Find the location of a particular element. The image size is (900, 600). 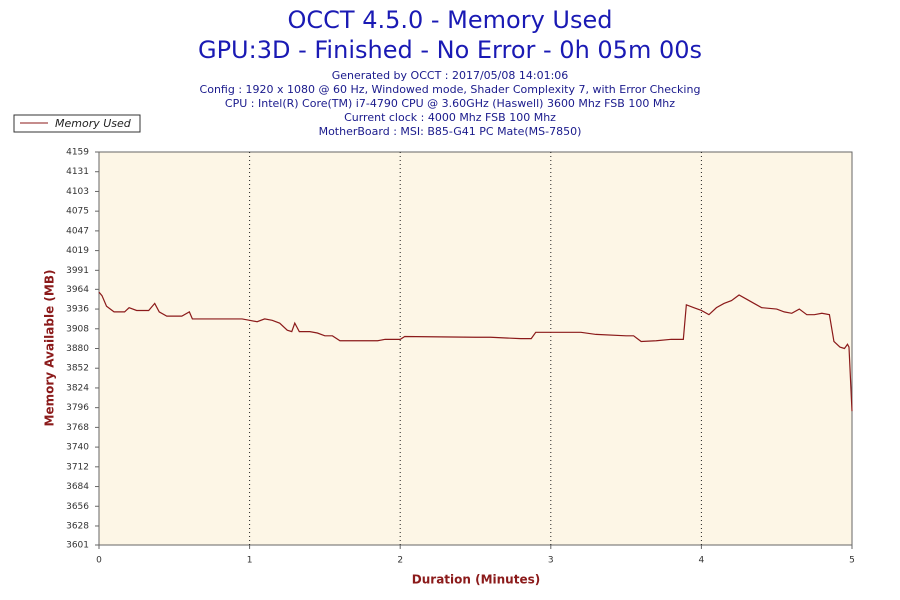

y-tick-label: 3628 is located at coordinates (77, 526).